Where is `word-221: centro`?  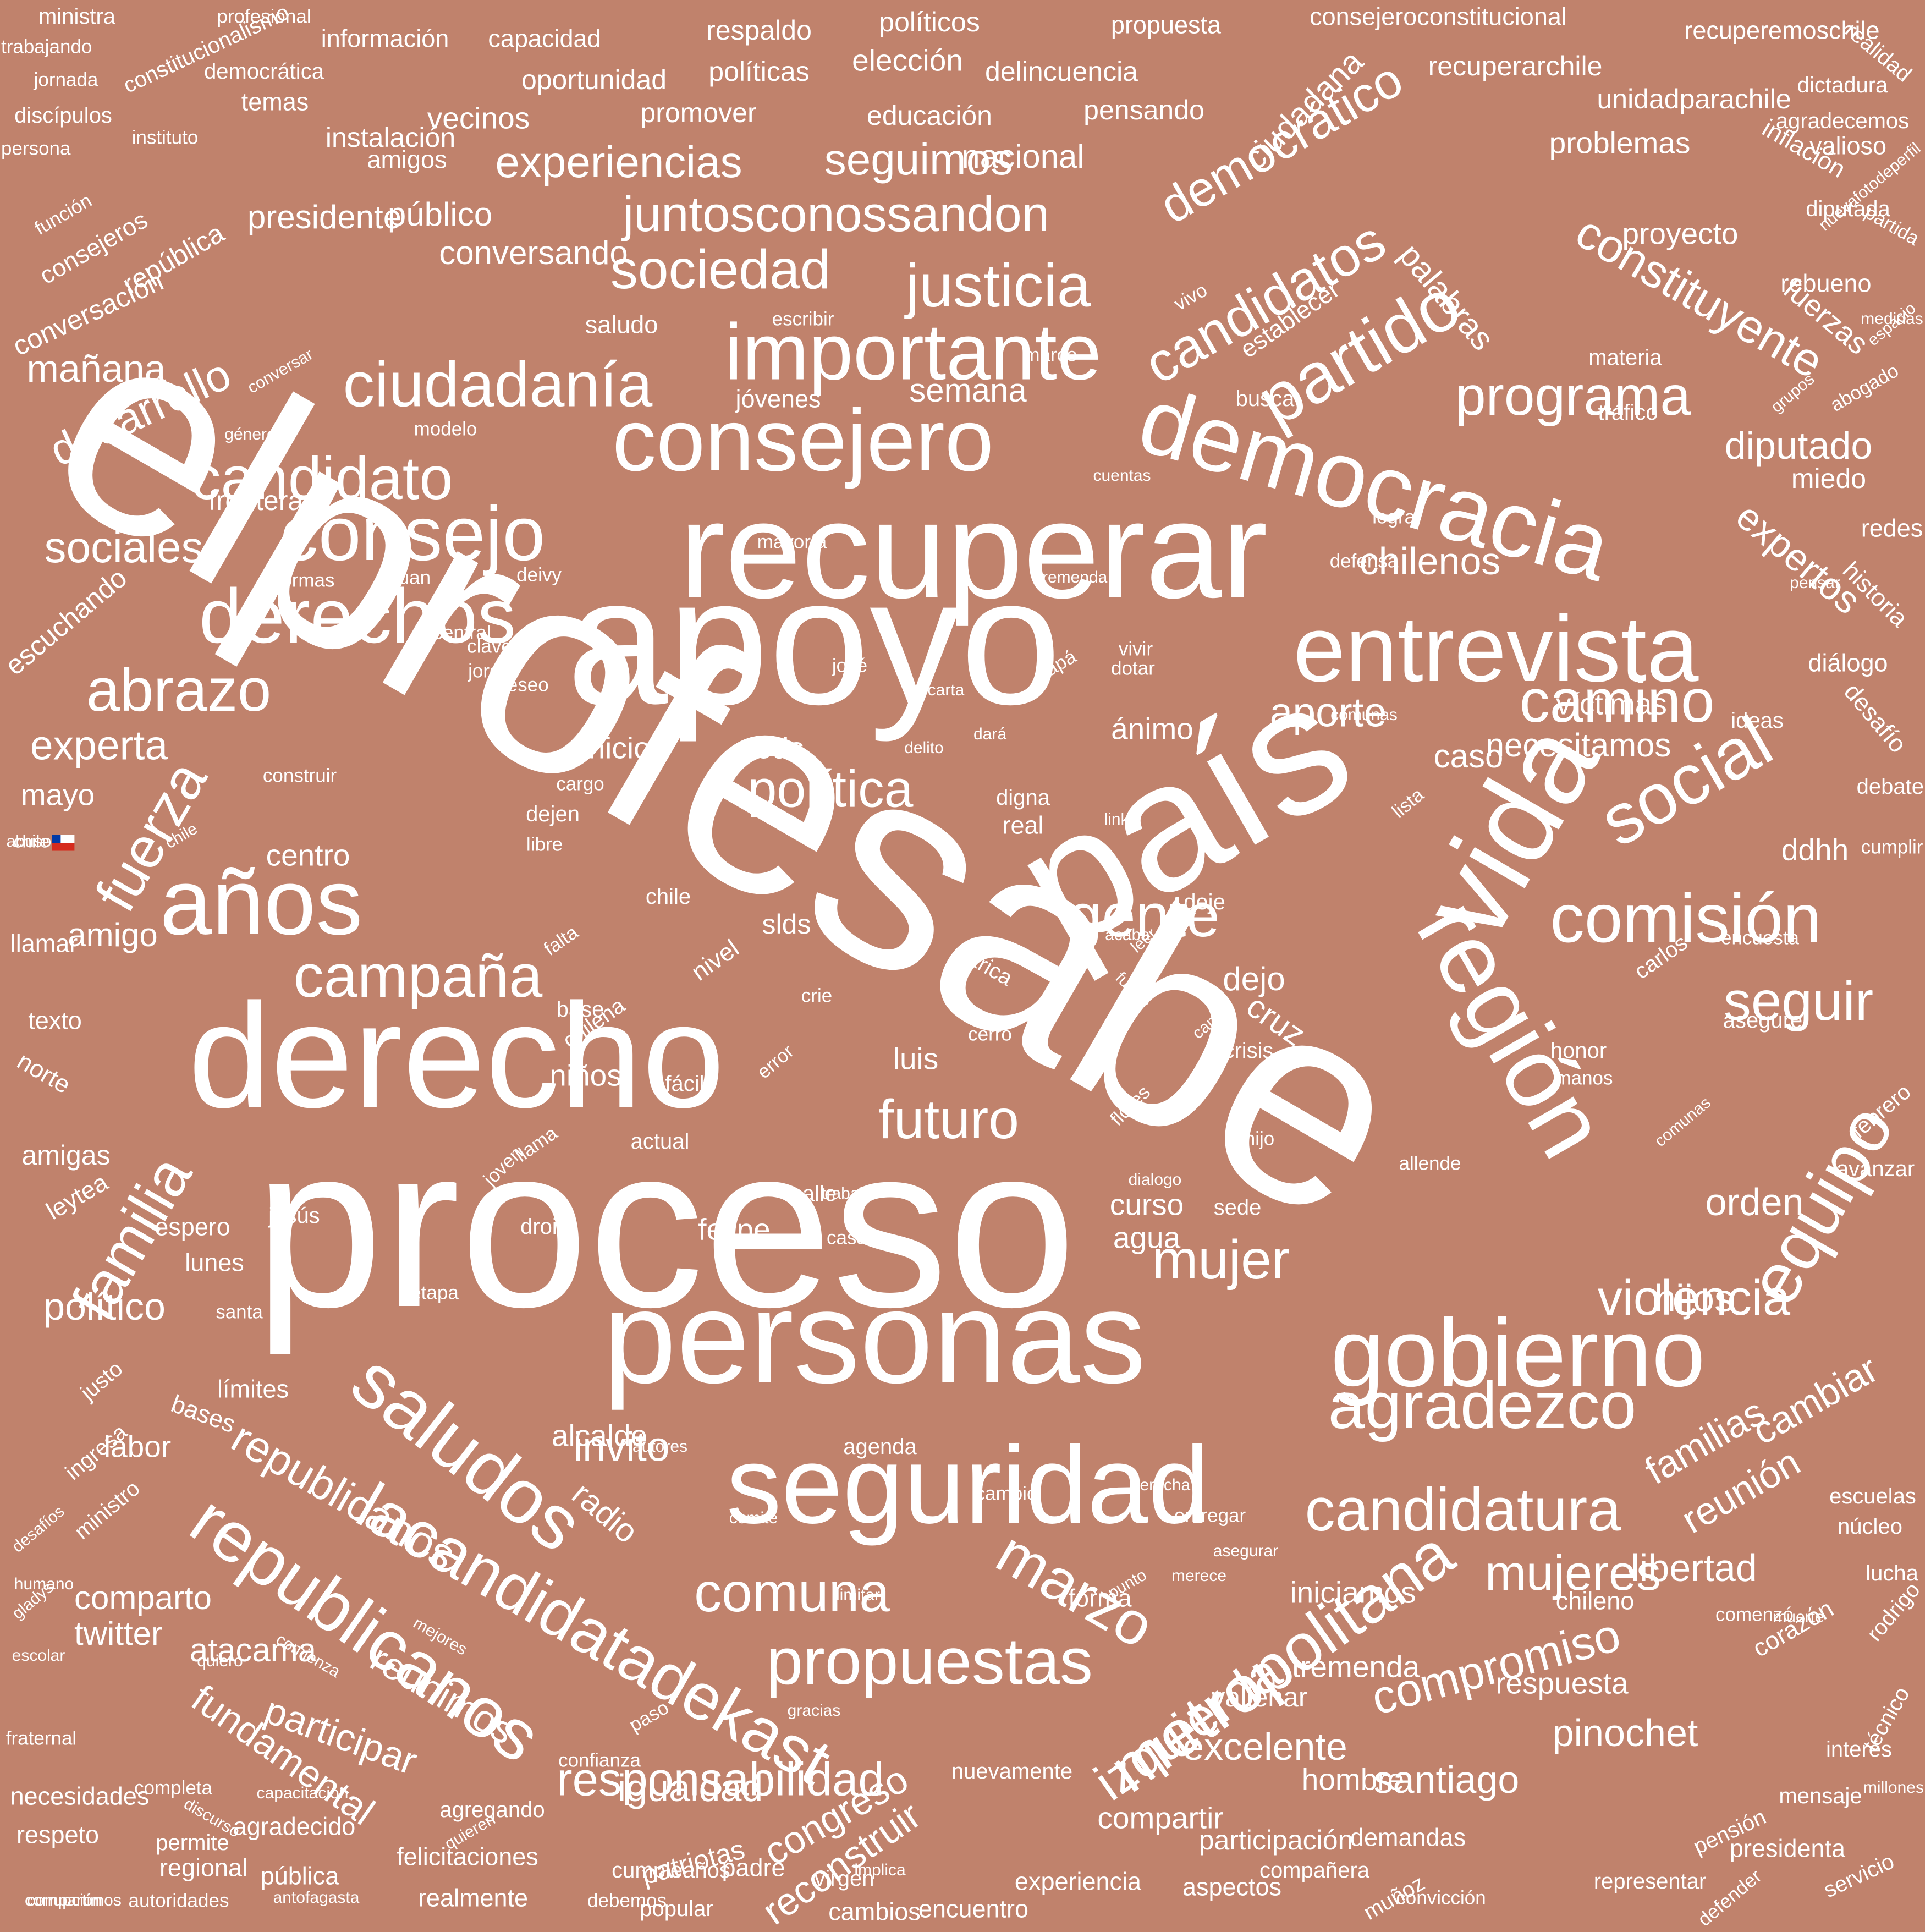
word-221: centro is located at coordinates (308, 855).